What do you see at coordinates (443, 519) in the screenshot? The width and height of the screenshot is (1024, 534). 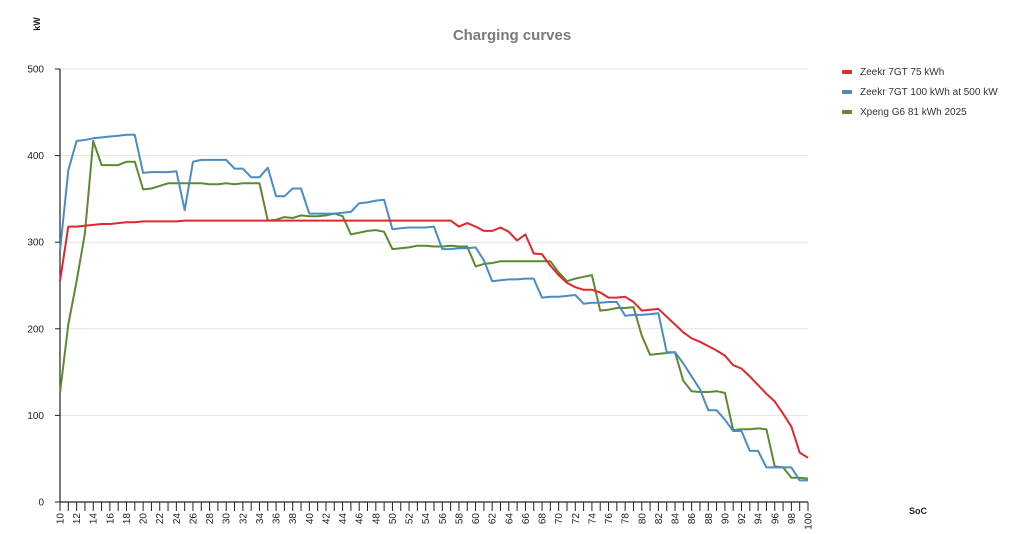 I see `x-tick-label: 56` at bounding box center [443, 519].